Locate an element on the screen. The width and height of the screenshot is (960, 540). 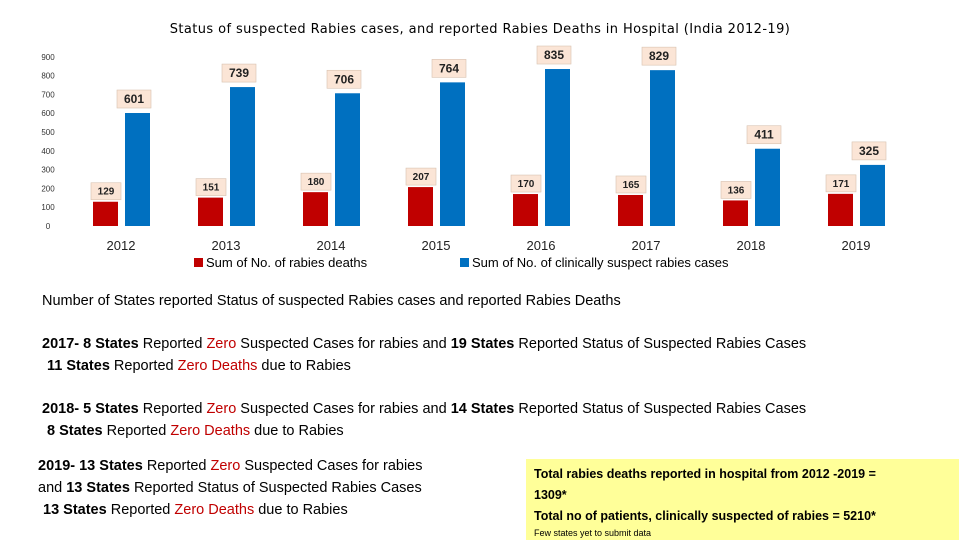
data-label-text: 739 is located at coordinates (239, 73).